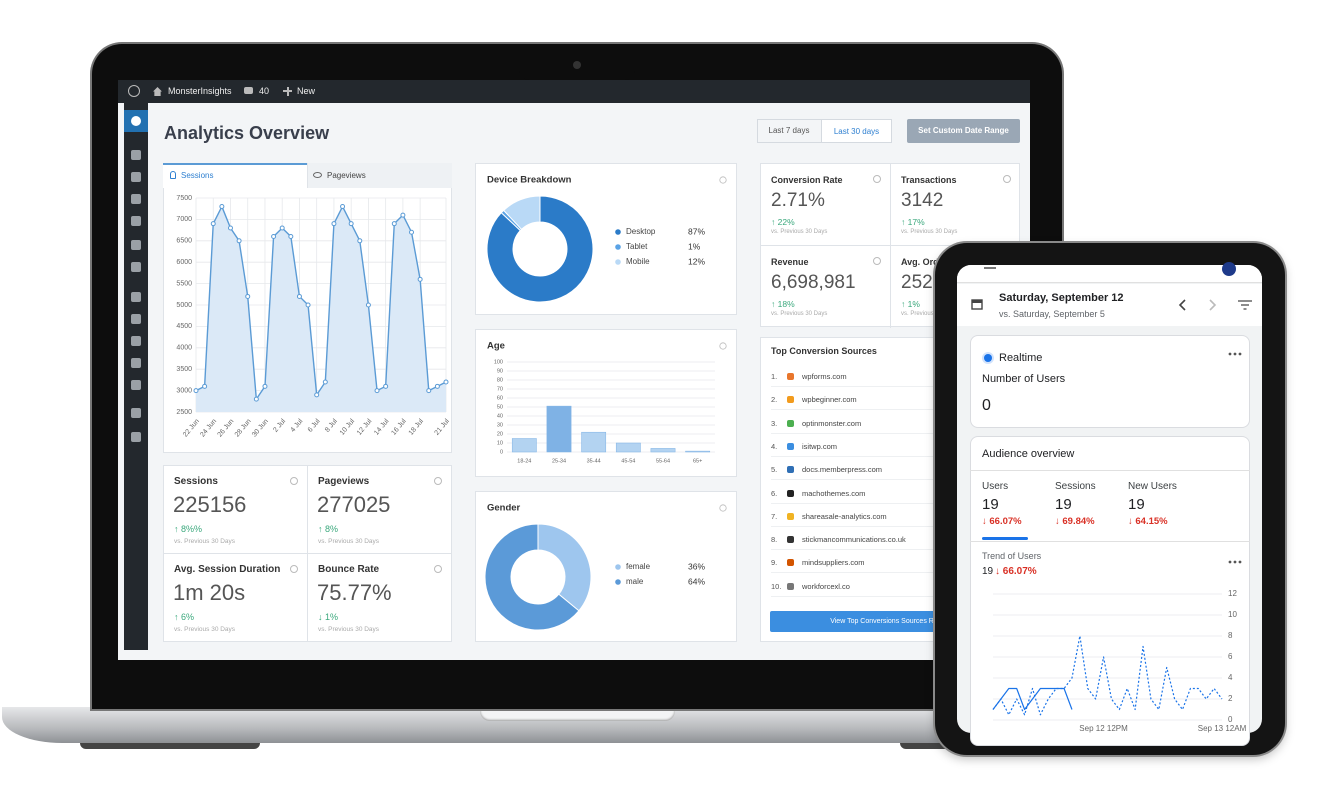 The image size is (1333, 800). What do you see at coordinates (1183, 305) in the screenshot?
I see `nav-prev` at bounding box center [1183, 305].